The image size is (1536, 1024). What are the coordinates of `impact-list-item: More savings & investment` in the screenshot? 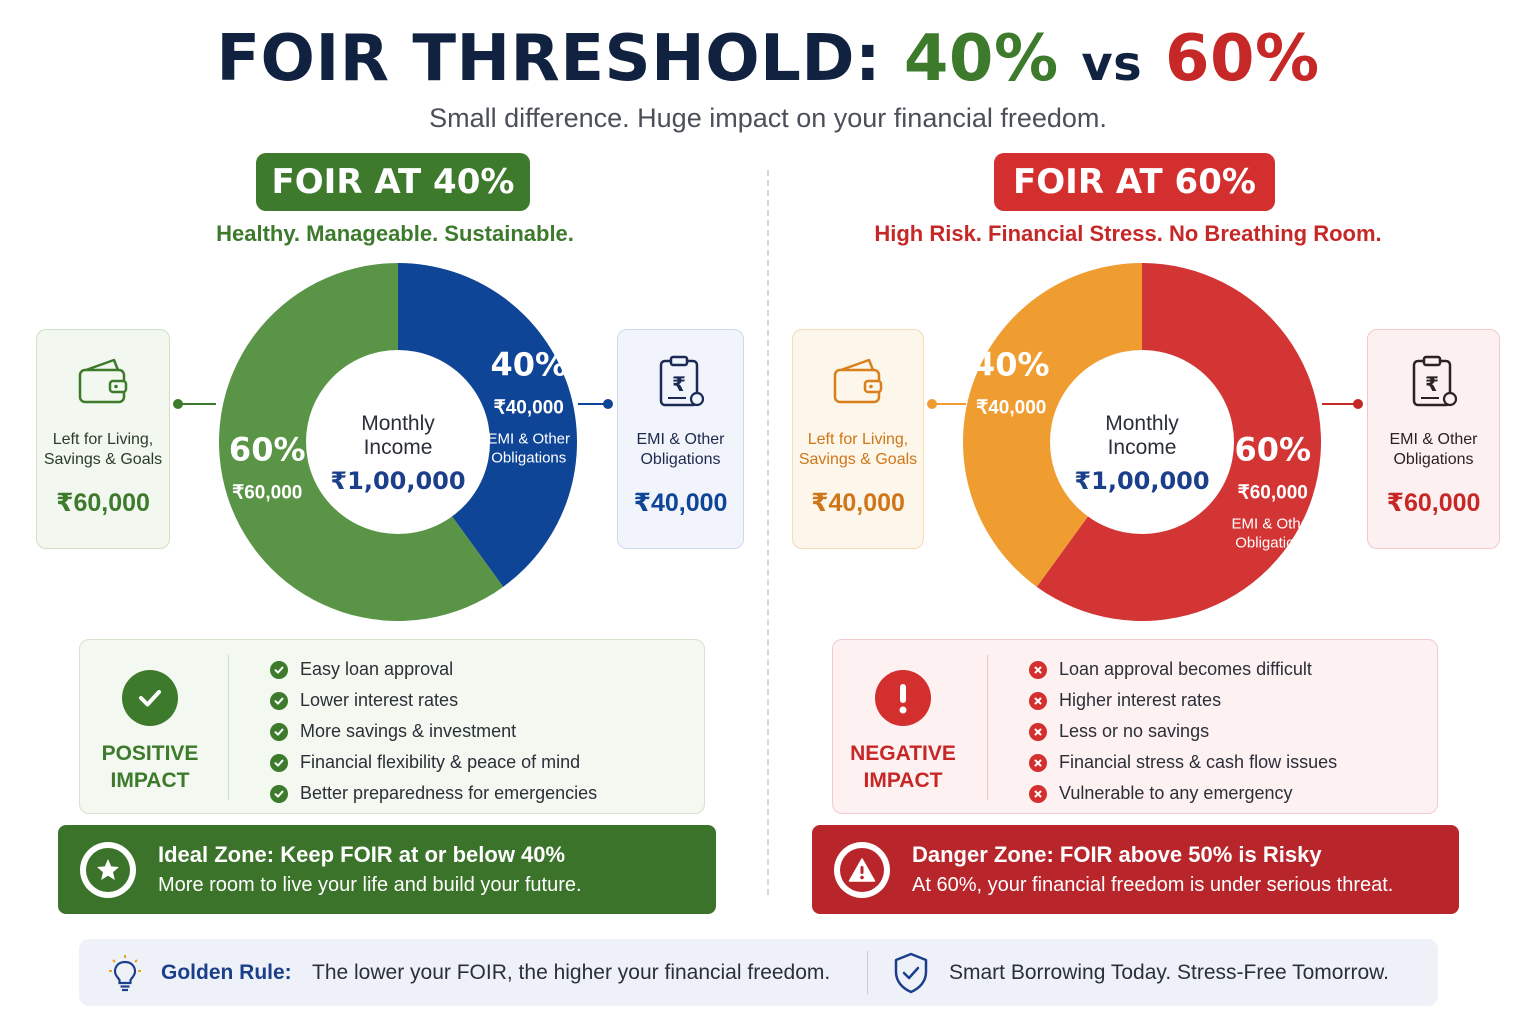 It's located at (433, 731).